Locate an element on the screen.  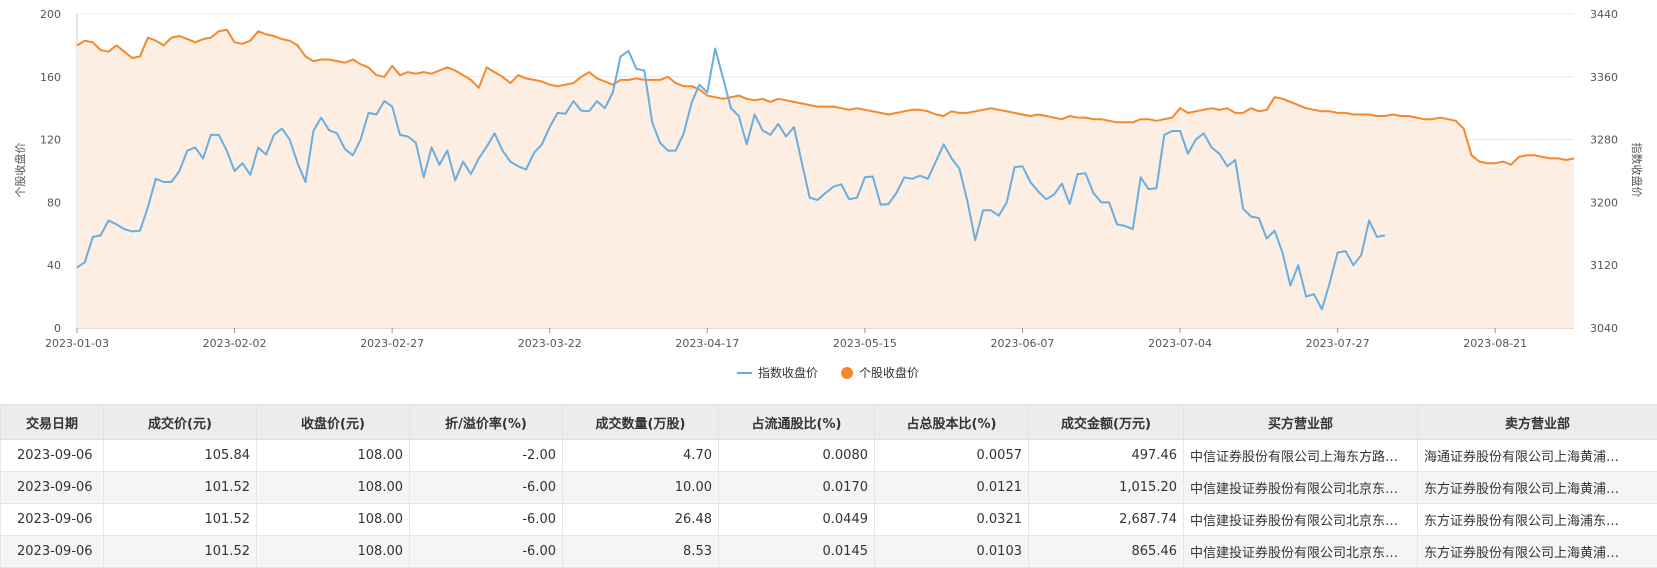
right-tick-label: 3280 is located at coordinates (1604, 140).